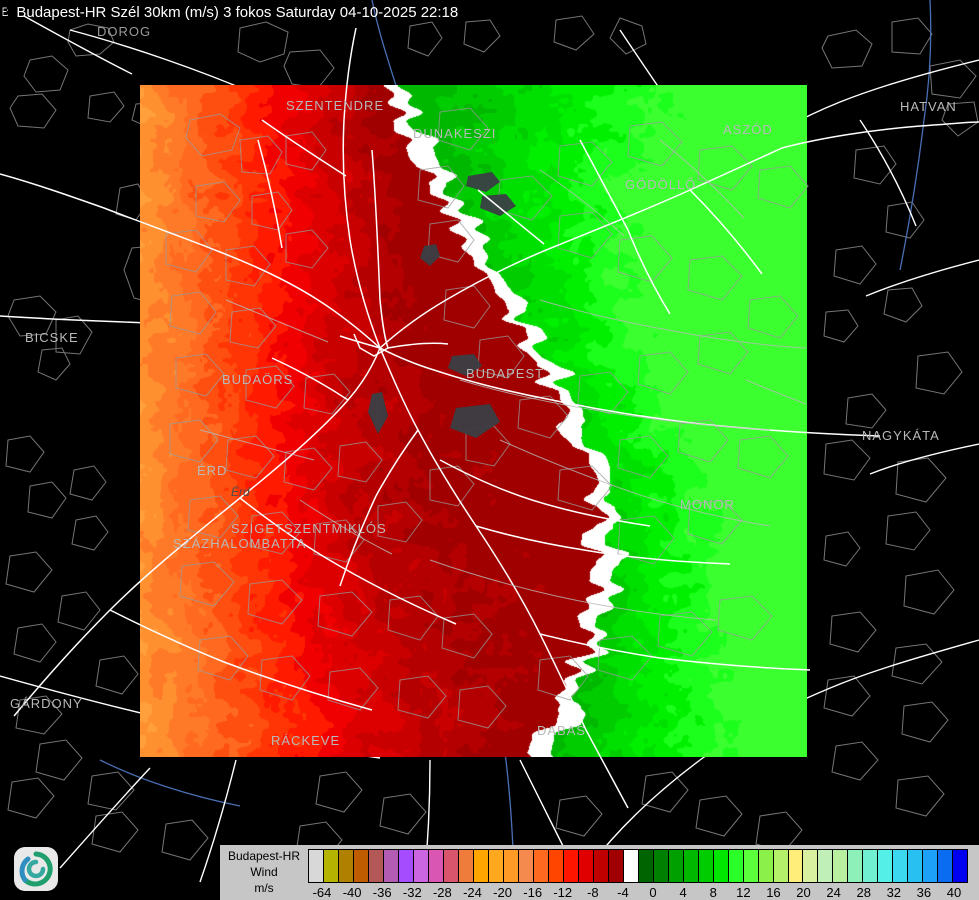  What do you see at coordinates (412, 892) in the screenshot?
I see `colorbar-tick--32: -32` at bounding box center [412, 892].